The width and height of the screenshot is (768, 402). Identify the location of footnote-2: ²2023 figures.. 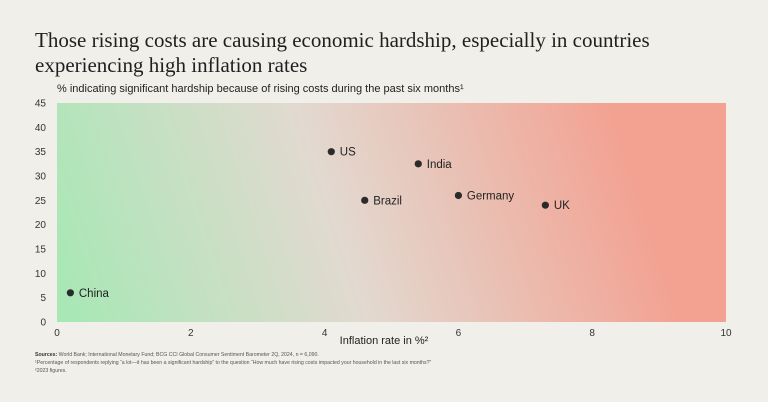
(51, 371).